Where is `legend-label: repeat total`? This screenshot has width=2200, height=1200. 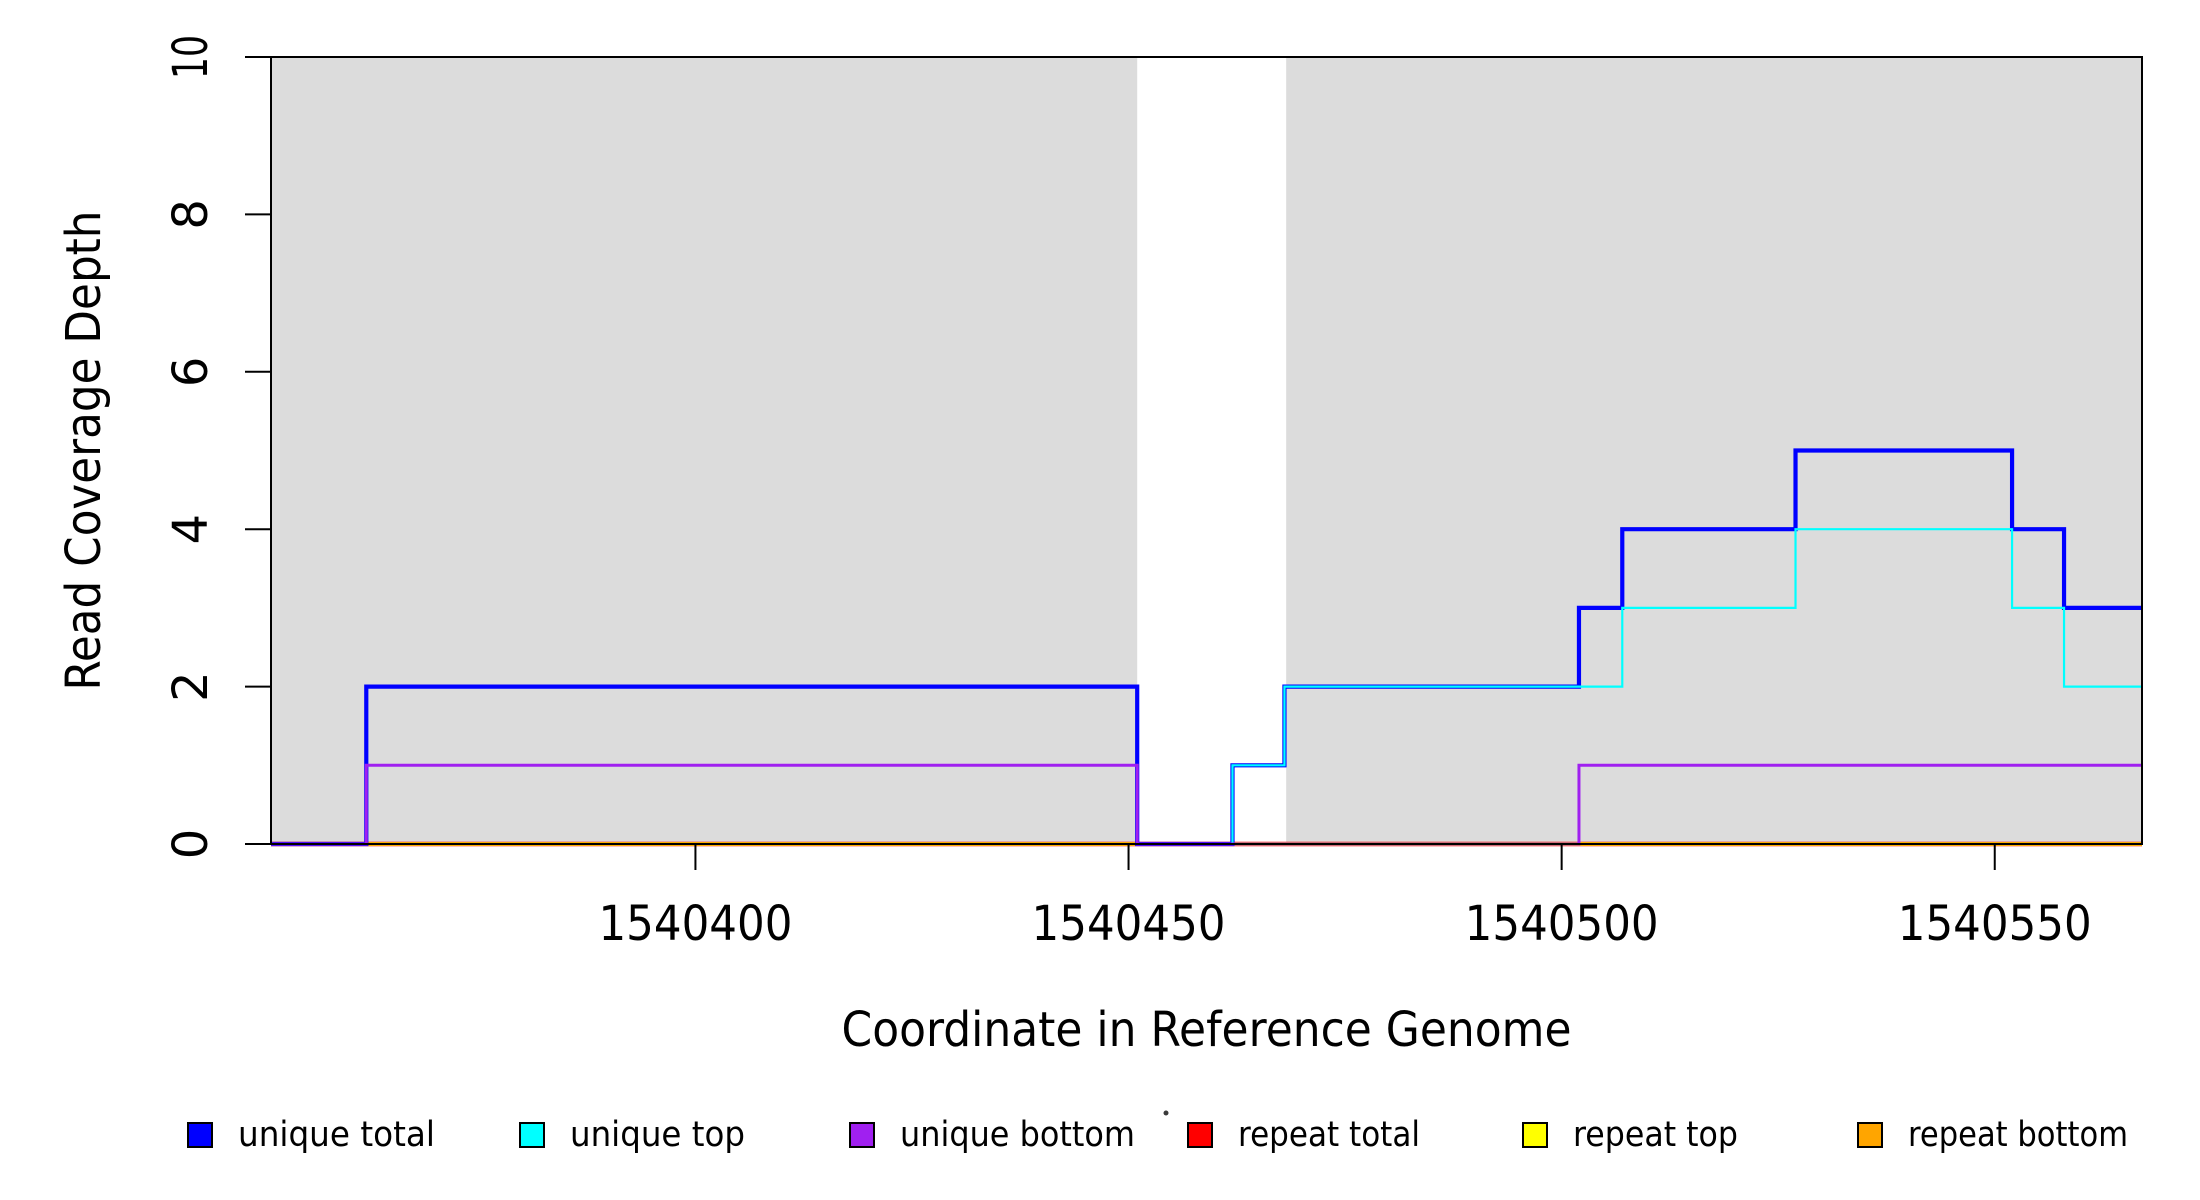
legend-label: repeat total is located at coordinates (1329, 1135).